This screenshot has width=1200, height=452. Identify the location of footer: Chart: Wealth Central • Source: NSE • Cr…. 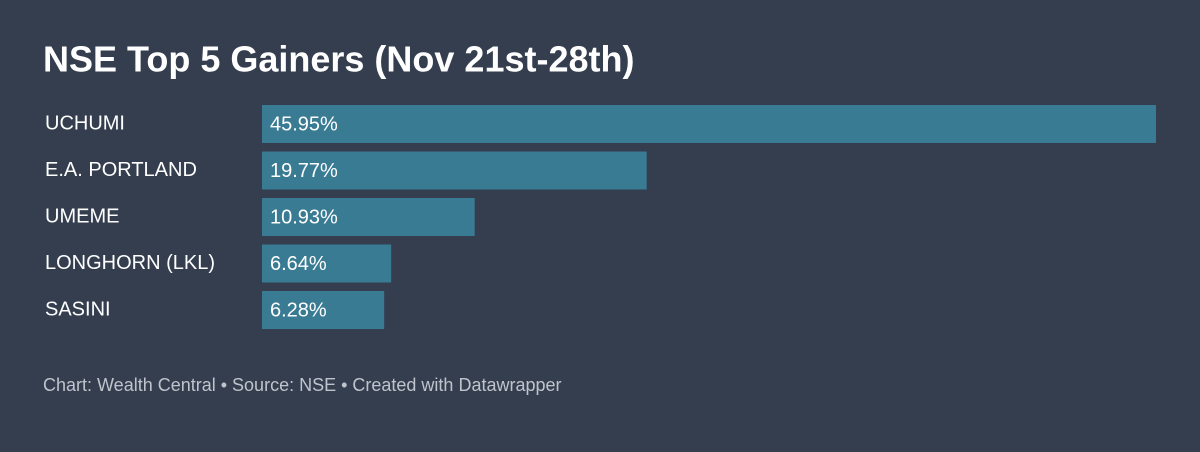
(302, 385).